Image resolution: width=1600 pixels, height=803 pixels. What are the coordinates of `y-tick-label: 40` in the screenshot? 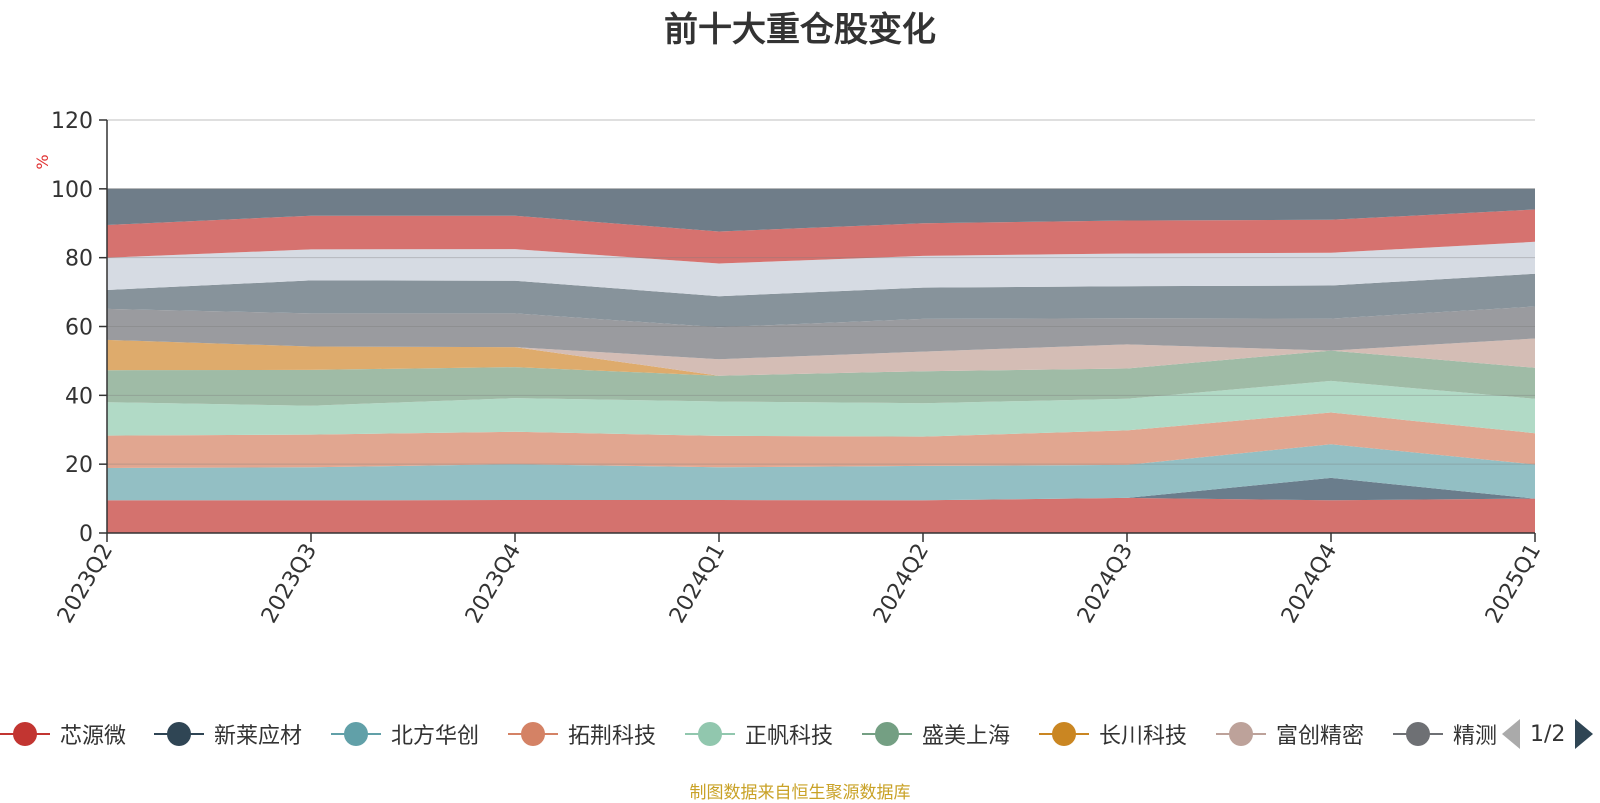 It's located at (79, 396).